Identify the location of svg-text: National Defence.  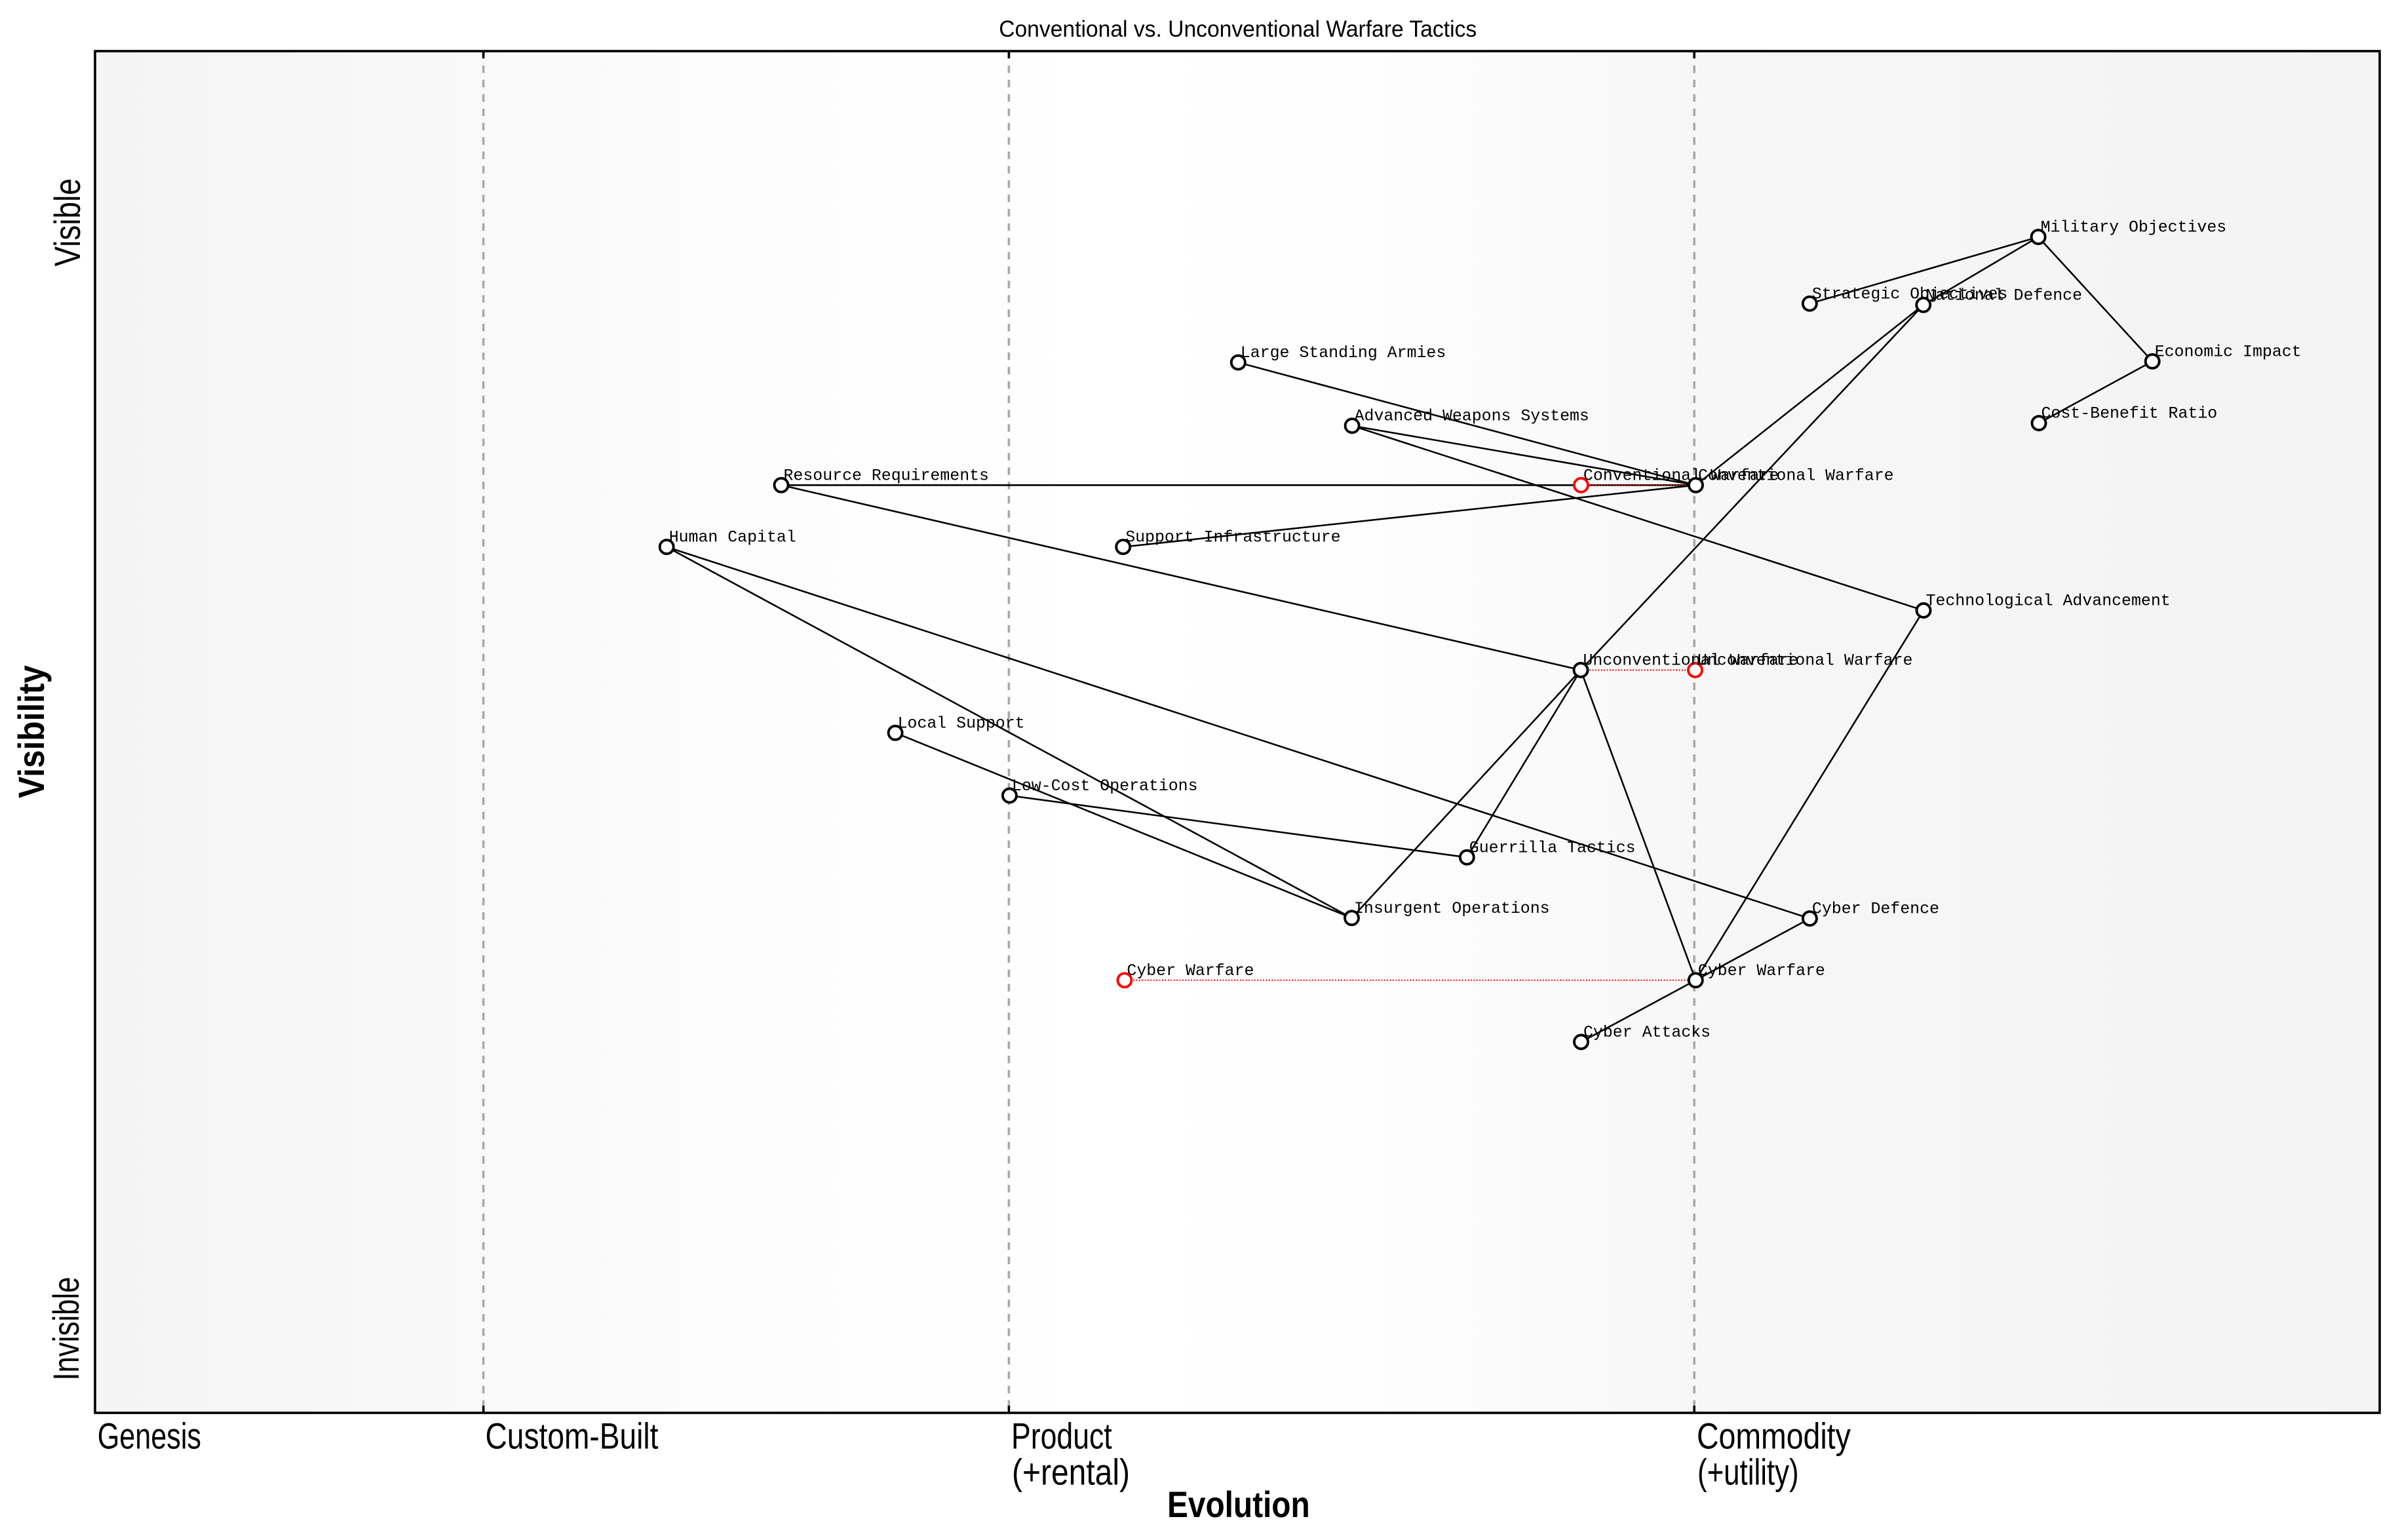
(2004, 295).